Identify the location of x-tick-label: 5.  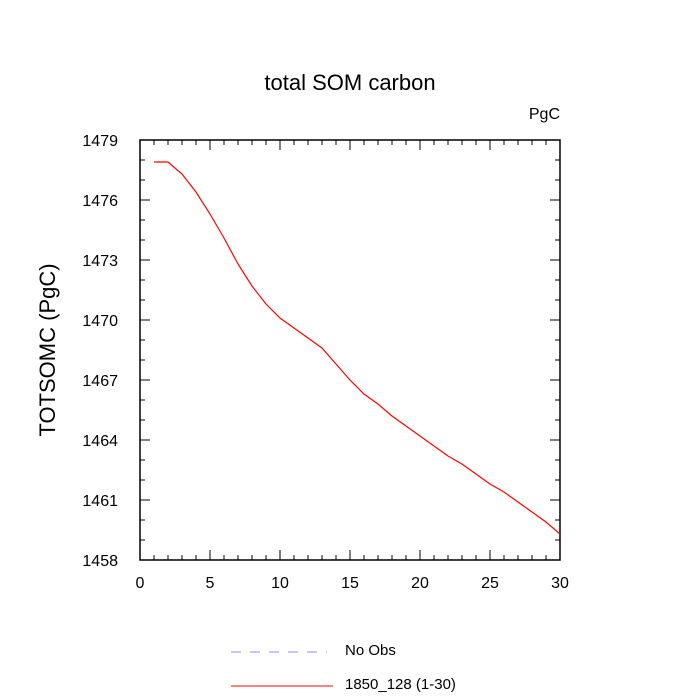
(210, 583).